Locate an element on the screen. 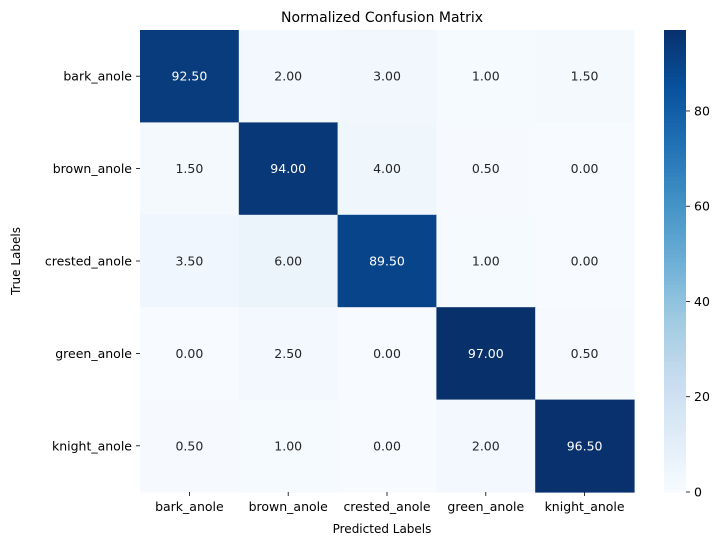 The image size is (723, 545). cell-value-label: 2.00 is located at coordinates (486, 445).